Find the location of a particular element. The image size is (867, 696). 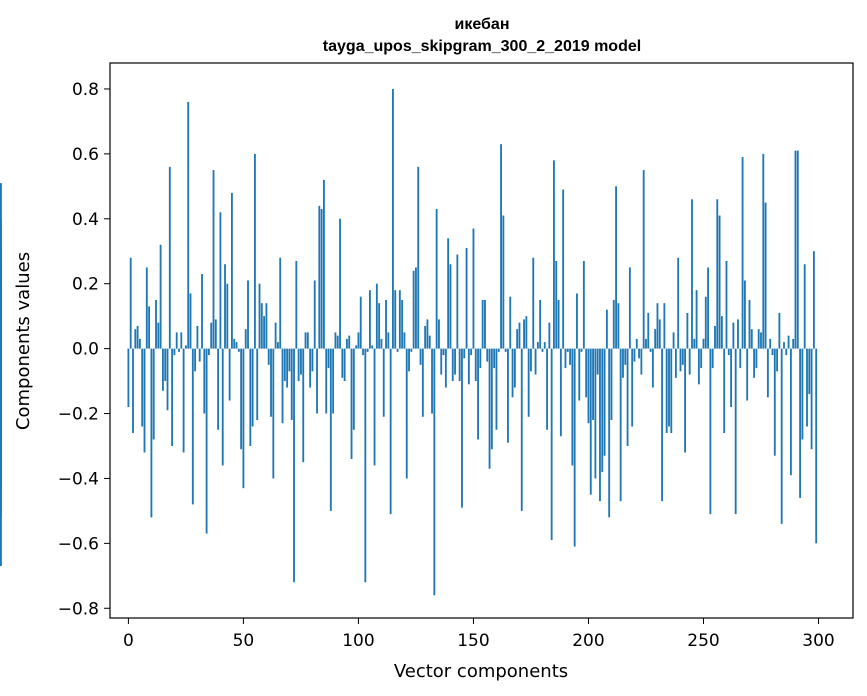

x-tick-label: 200 is located at coordinates (588, 641).